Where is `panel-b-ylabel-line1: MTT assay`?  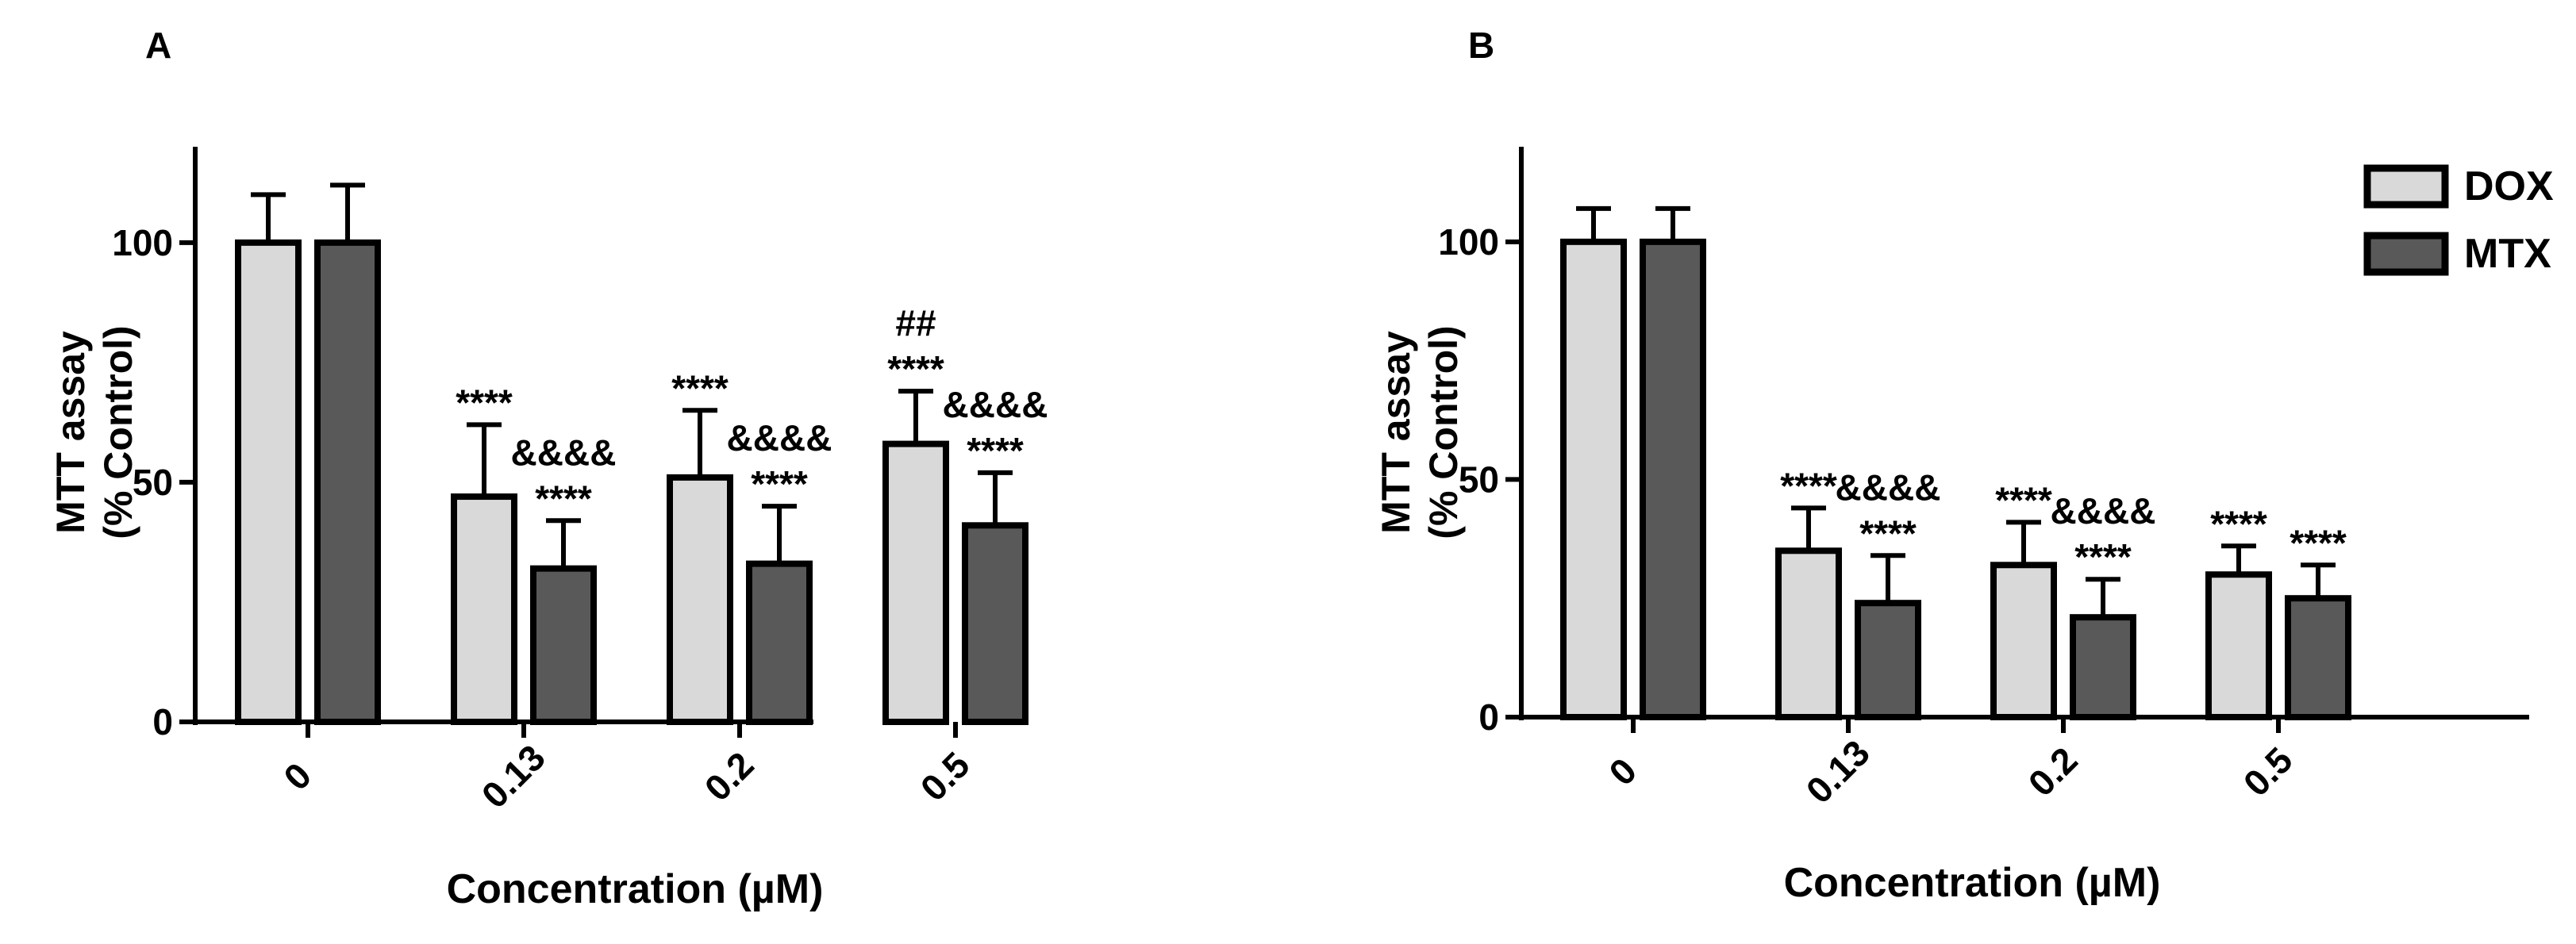 panel-b-ylabel-line1: MTT assay is located at coordinates (1396, 432).